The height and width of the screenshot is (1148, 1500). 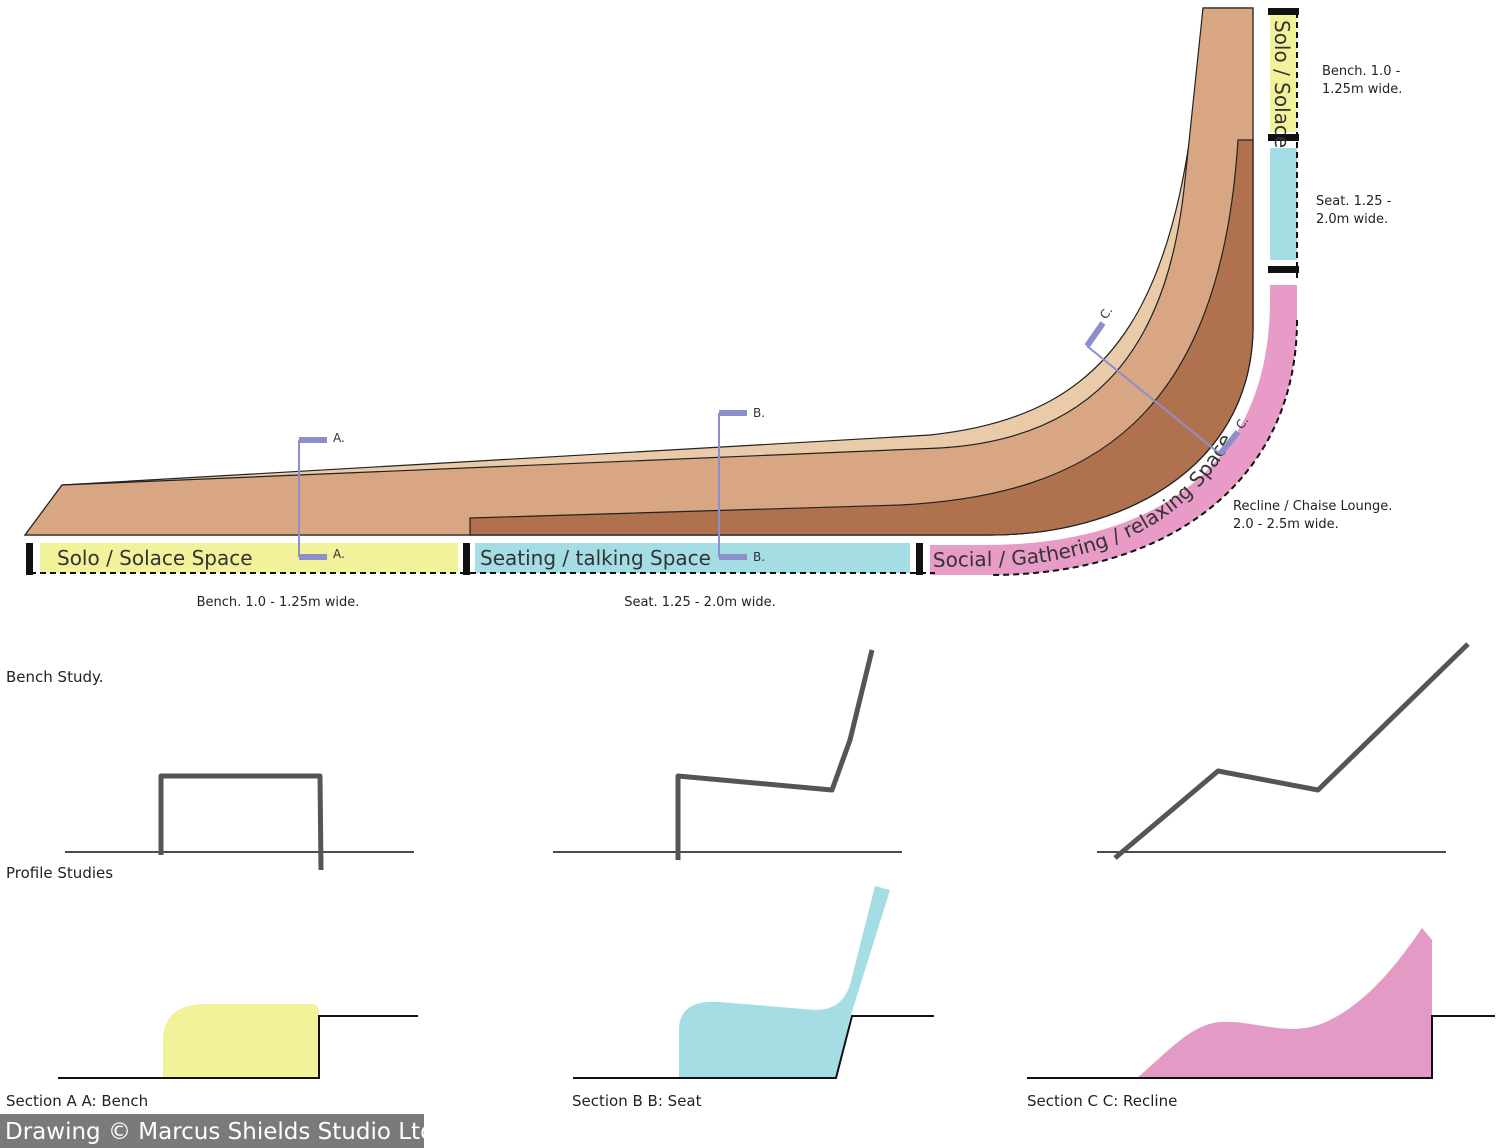 I want to click on zone-label: Solo / Solace, so click(x=1282, y=84).